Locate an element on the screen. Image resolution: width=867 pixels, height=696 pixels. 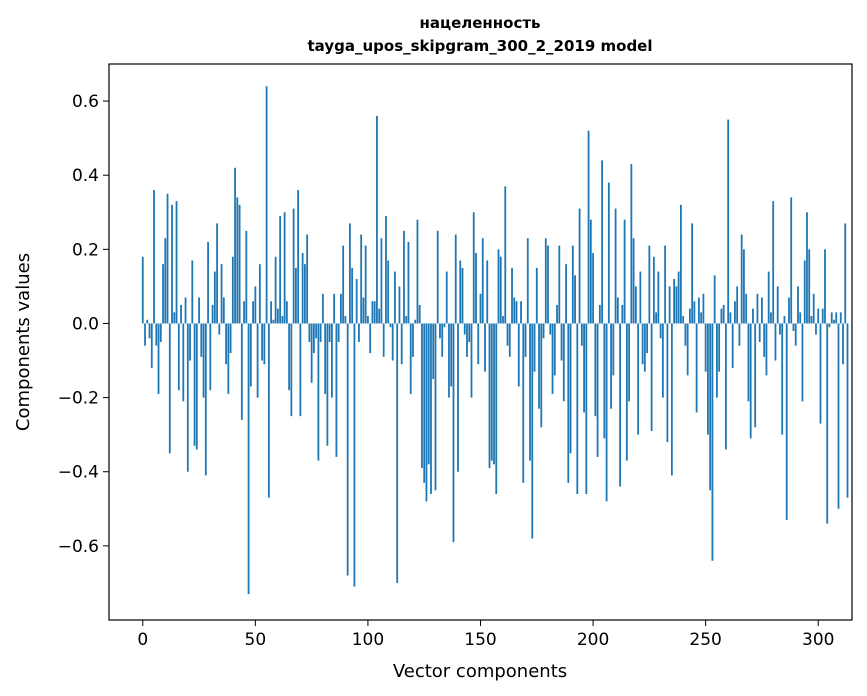
y-axis-label: Components values is located at coordinates (23, 342).